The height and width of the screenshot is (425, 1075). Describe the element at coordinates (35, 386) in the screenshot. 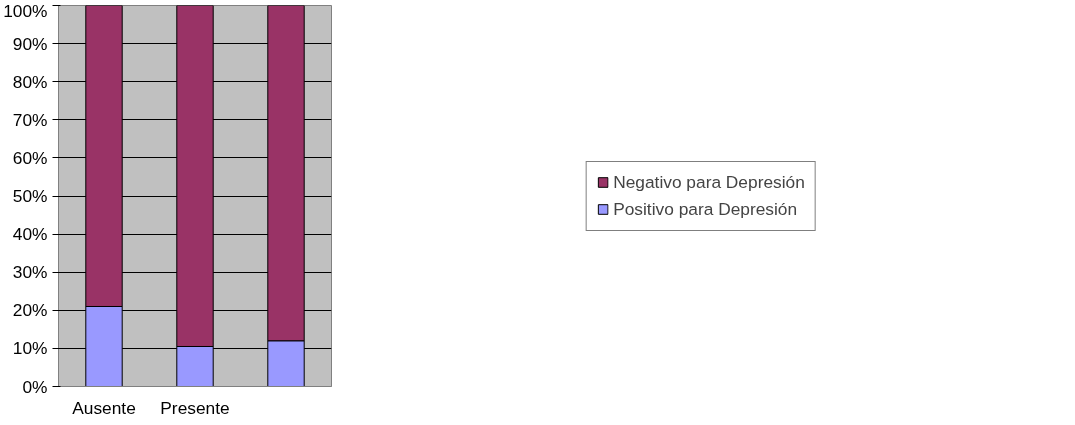

I see `y-tick-label: 0%` at that location.